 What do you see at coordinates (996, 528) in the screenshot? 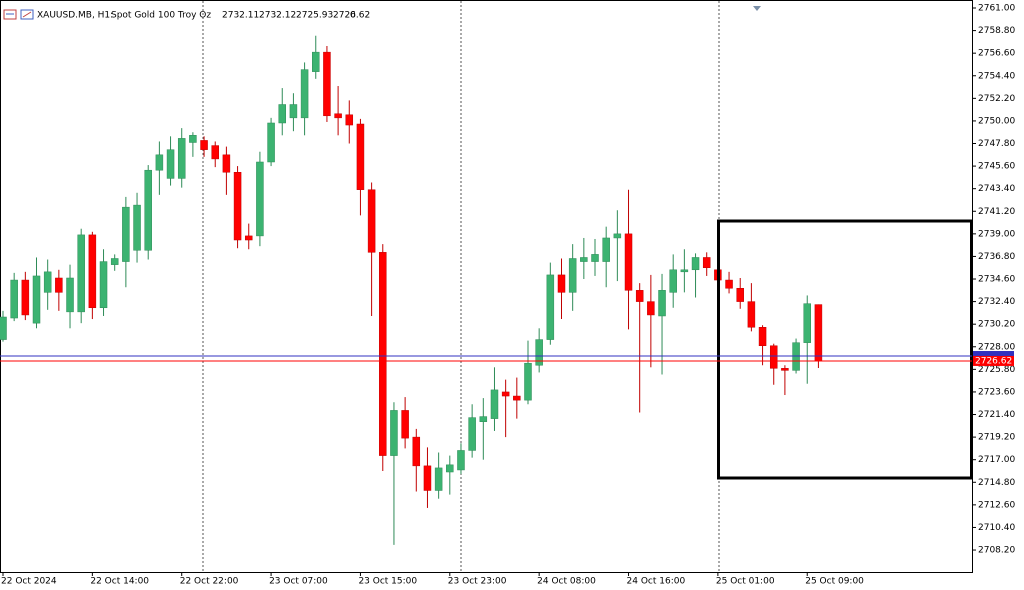
I see `y-tick-label: 2710.40` at bounding box center [996, 528].